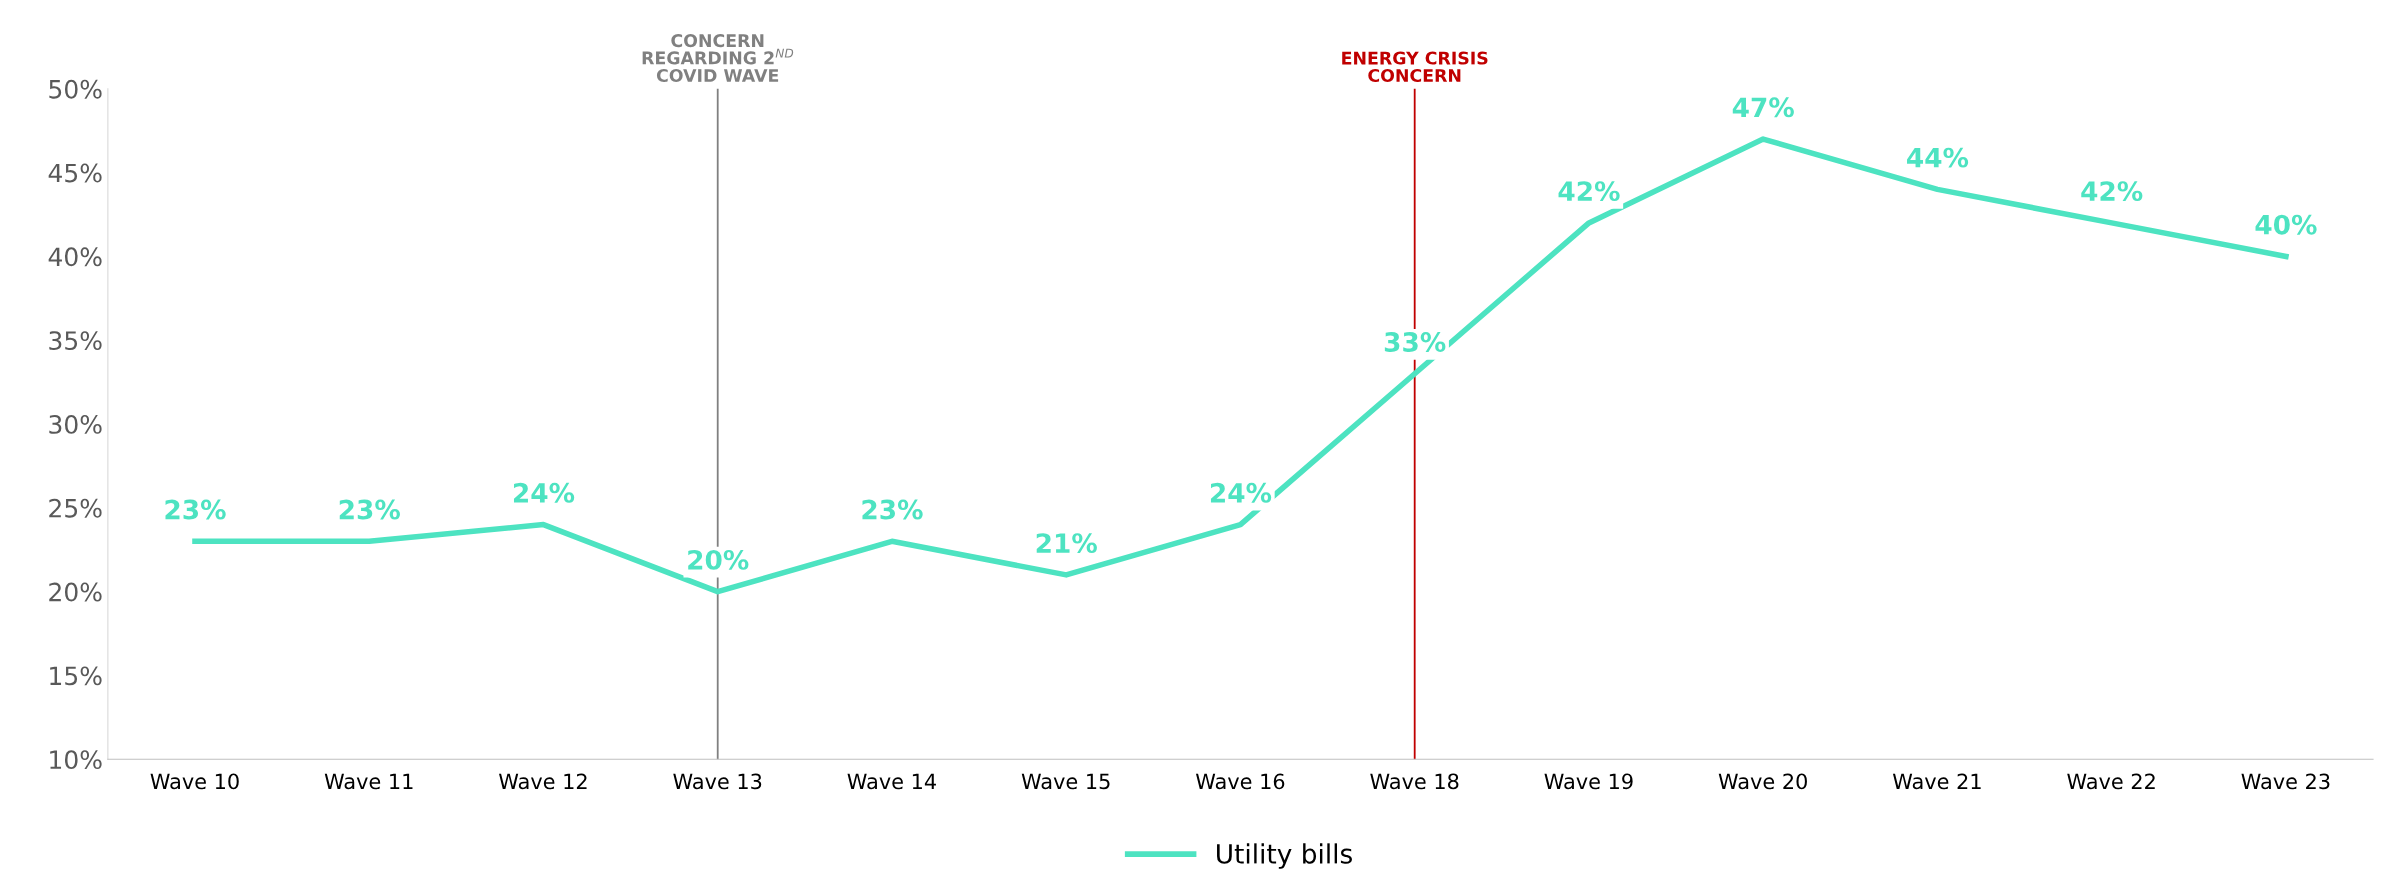 This screenshot has width=2397, height=888. Describe the element at coordinates (891, 781) in the screenshot. I see `x-tick-label: Wave 14` at that location.